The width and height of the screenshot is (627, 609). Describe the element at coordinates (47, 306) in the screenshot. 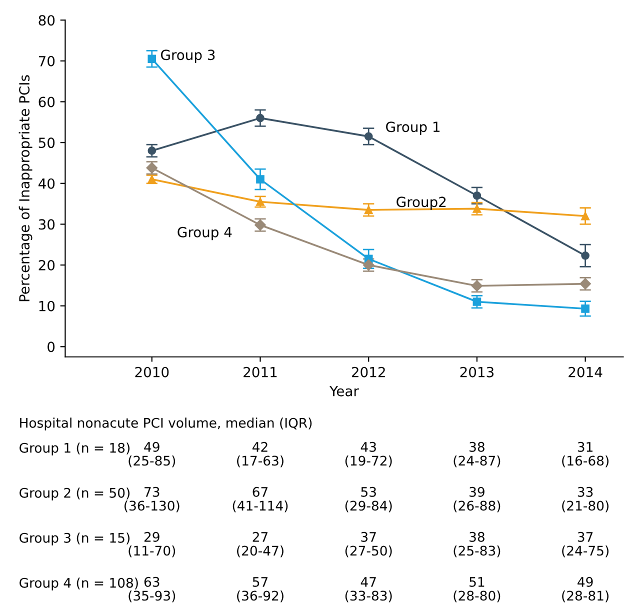

I see `y-tick-label: 10` at that location.